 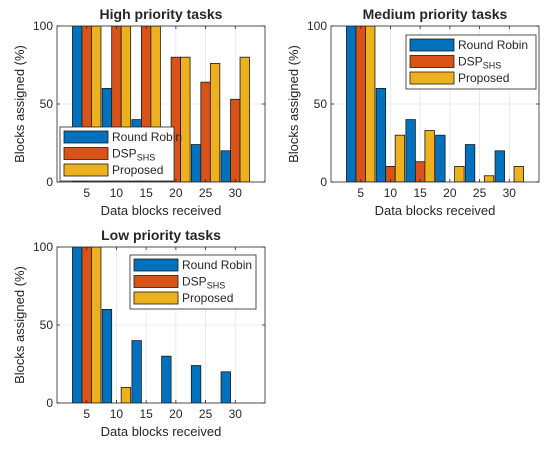 I want to click on chart-title: Medium priority tasks, so click(x=435, y=14).